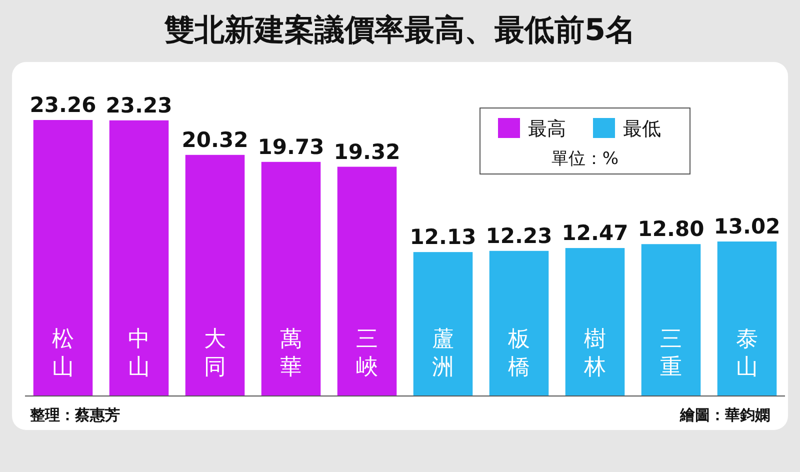 Image resolution: width=800 pixels, height=472 pixels. I want to click on x-tick-label: 大同, so click(215, 353).